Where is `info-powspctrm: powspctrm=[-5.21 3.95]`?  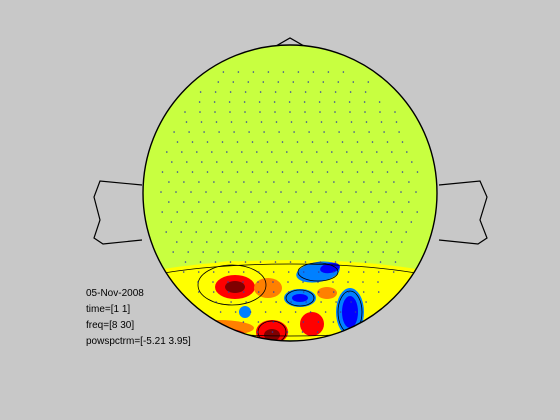
info-powspctrm: powspctrm=[-5.21 3.95] is located at coordinates (138, 341).